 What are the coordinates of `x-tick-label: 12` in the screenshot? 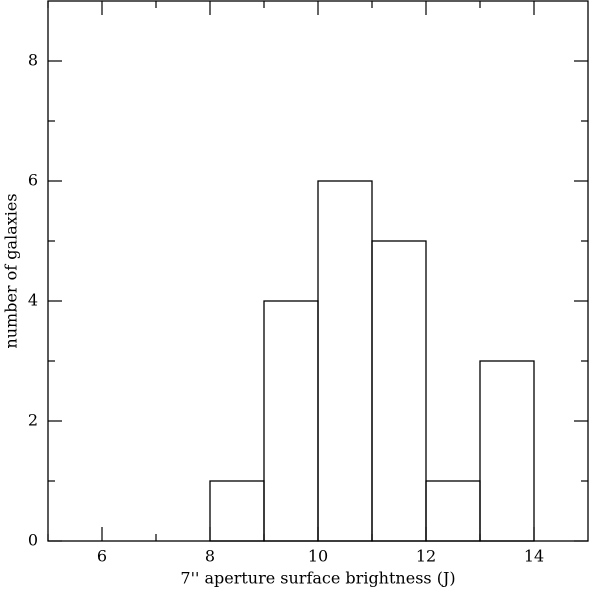 It's located at (426, 556).